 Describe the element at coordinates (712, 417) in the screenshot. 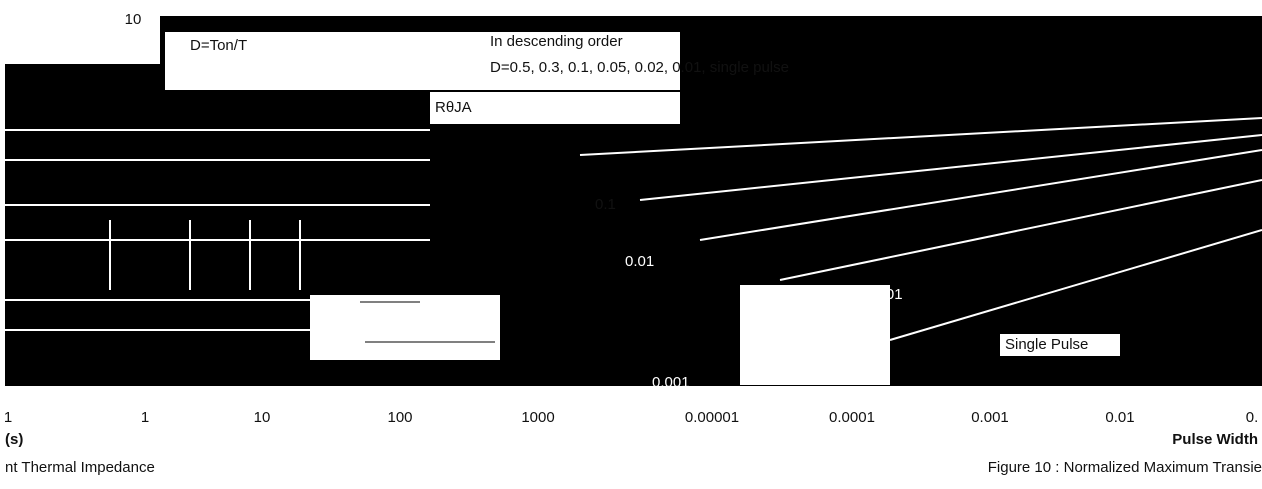

I see `x-tick-label: 0.00001` at that location.